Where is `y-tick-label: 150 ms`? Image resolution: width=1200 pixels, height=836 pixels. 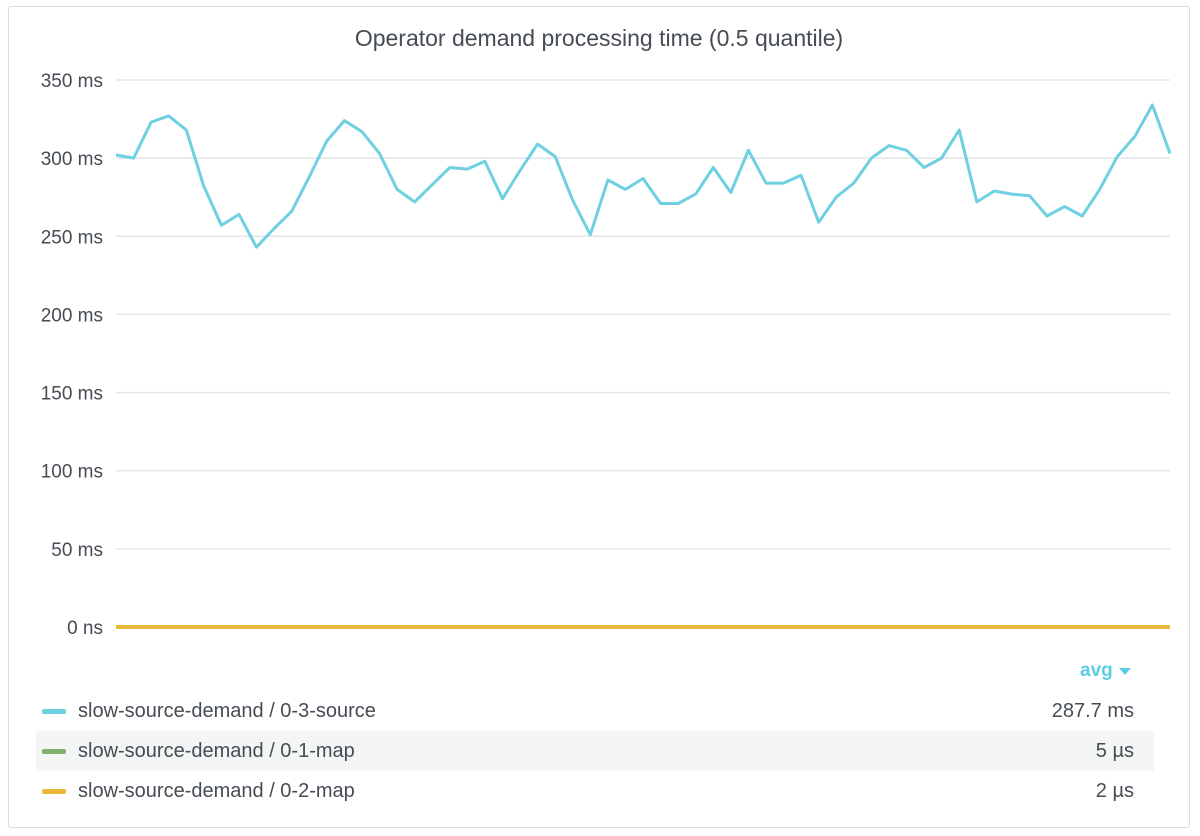 y-tick-label: 150 ms is located at coordinates (72, 394).